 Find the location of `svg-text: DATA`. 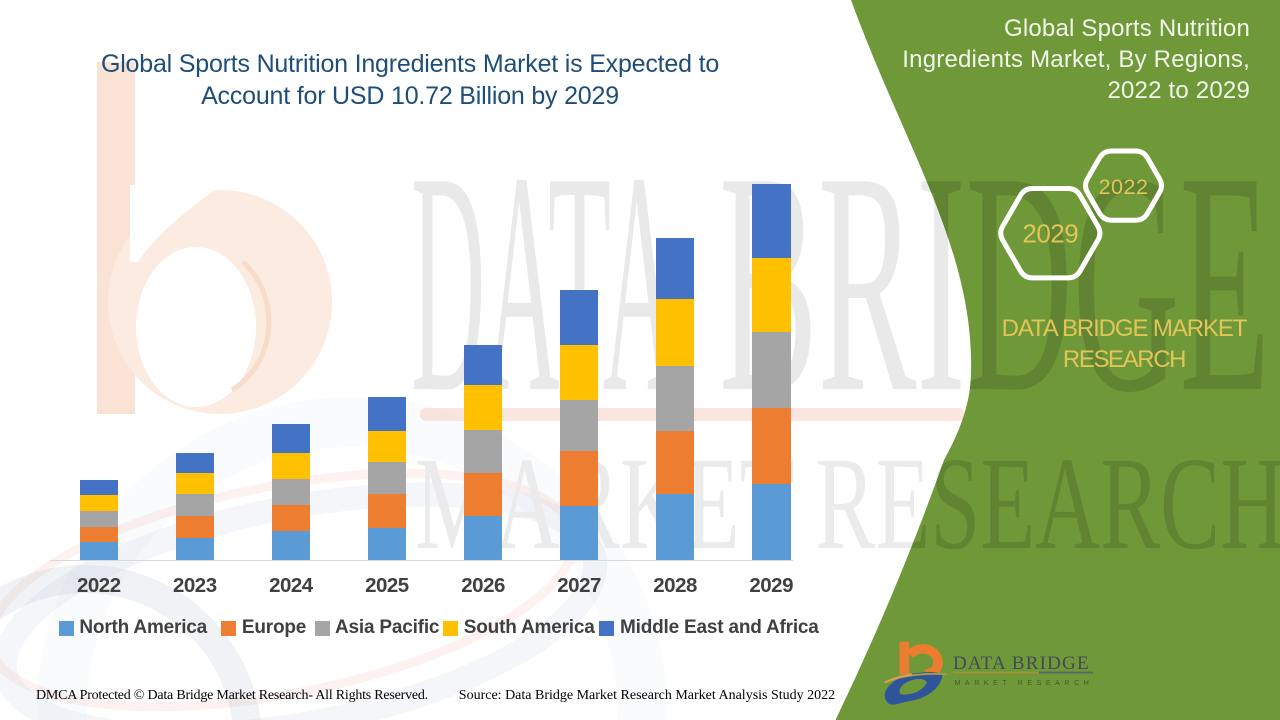

svg-text: DATA is located at coordinates (544, 282).